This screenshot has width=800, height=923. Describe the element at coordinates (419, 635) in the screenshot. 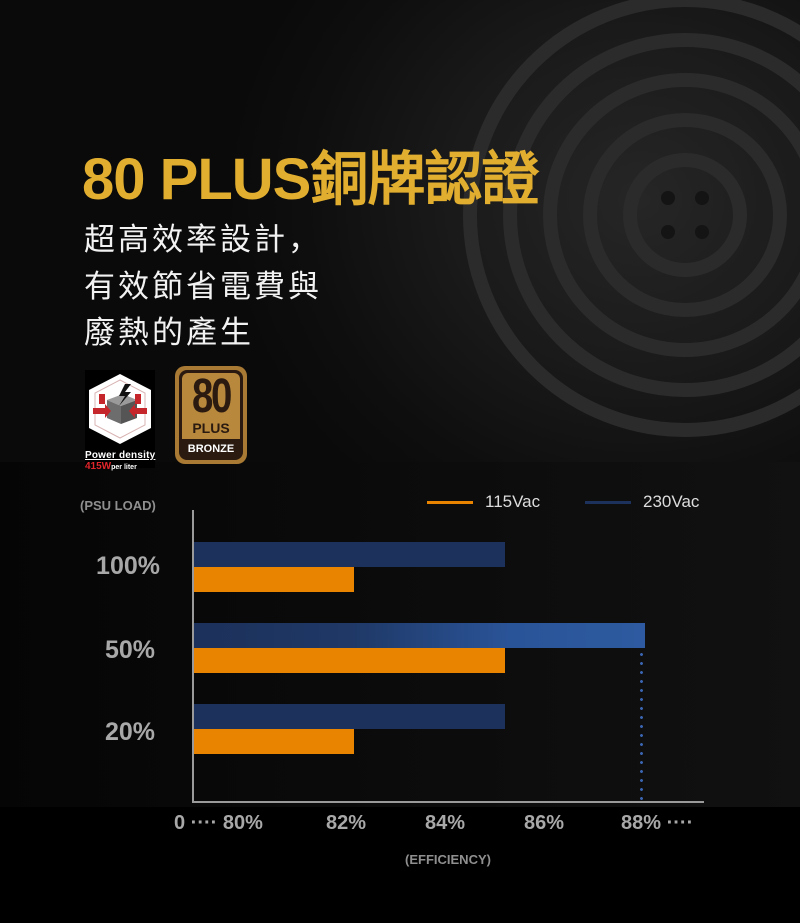

I see `bar-50-230vac` at that location.